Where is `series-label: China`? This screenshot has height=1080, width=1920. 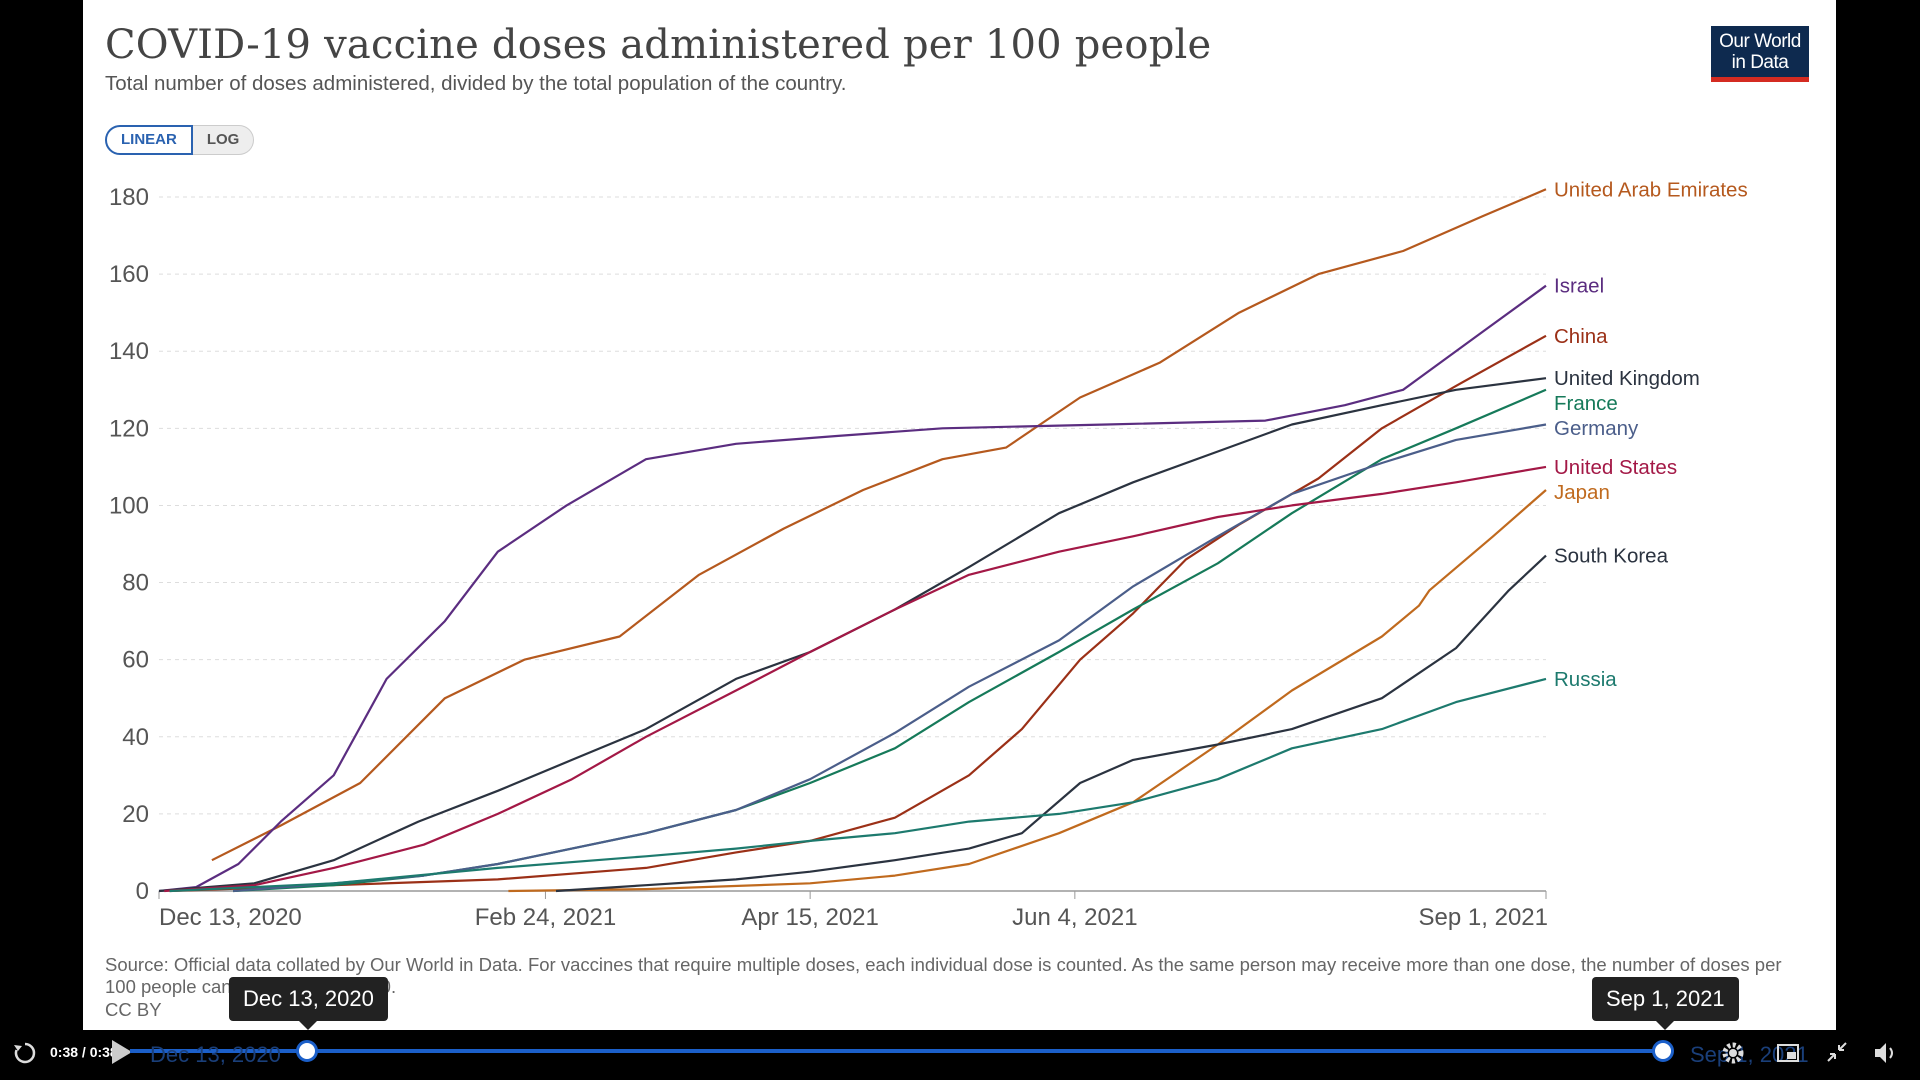
series-label: China is located at coordinates (1581, 336).